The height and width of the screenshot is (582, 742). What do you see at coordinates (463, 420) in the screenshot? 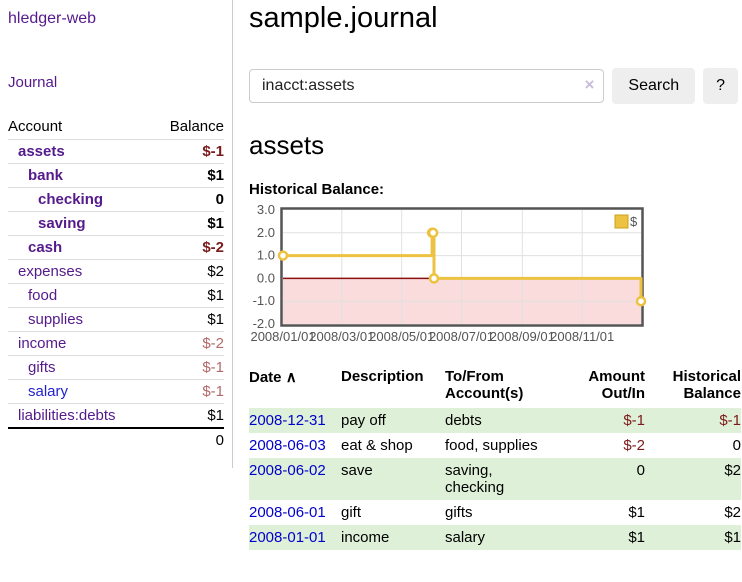
I see `transaction-accounts: debts` at bounding box center [463, 420].